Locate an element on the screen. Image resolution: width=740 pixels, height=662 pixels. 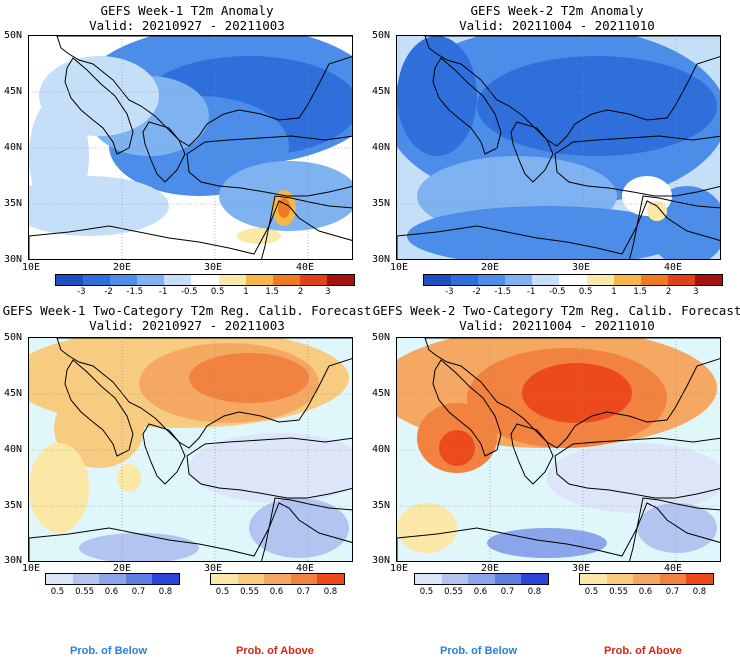
panel1-map is located at coordinates (190, 147).